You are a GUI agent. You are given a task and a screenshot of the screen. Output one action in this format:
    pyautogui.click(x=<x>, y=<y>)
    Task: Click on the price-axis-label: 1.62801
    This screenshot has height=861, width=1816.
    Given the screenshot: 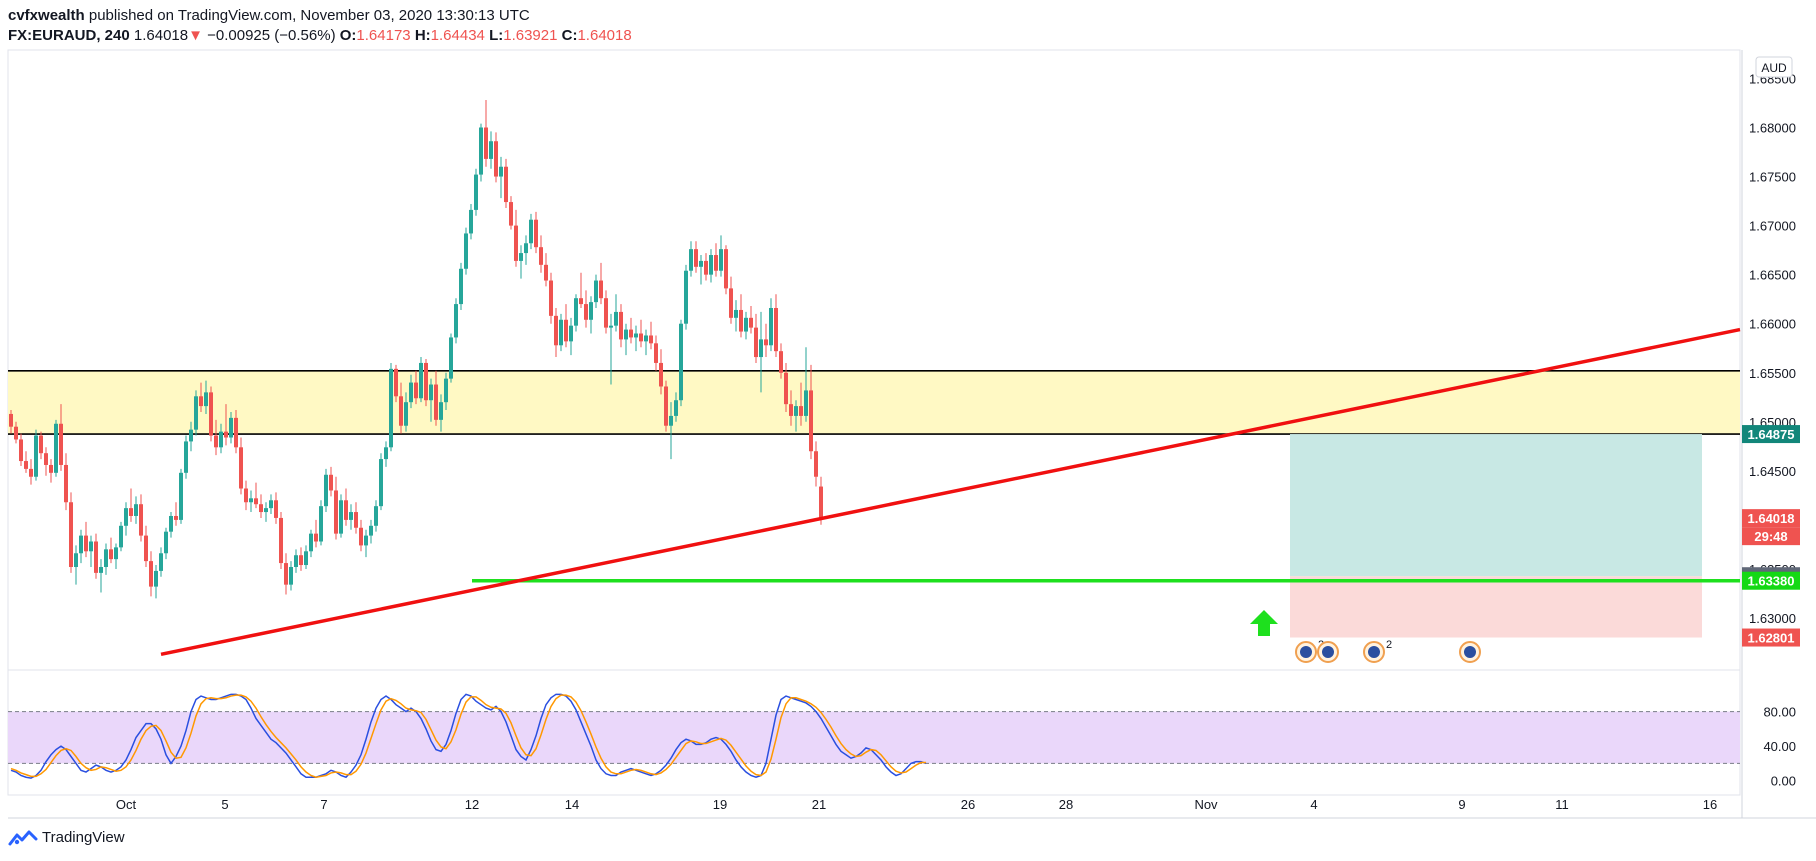 What is the action you would take?
    pyautogui.click(x=1771, y=637)
    